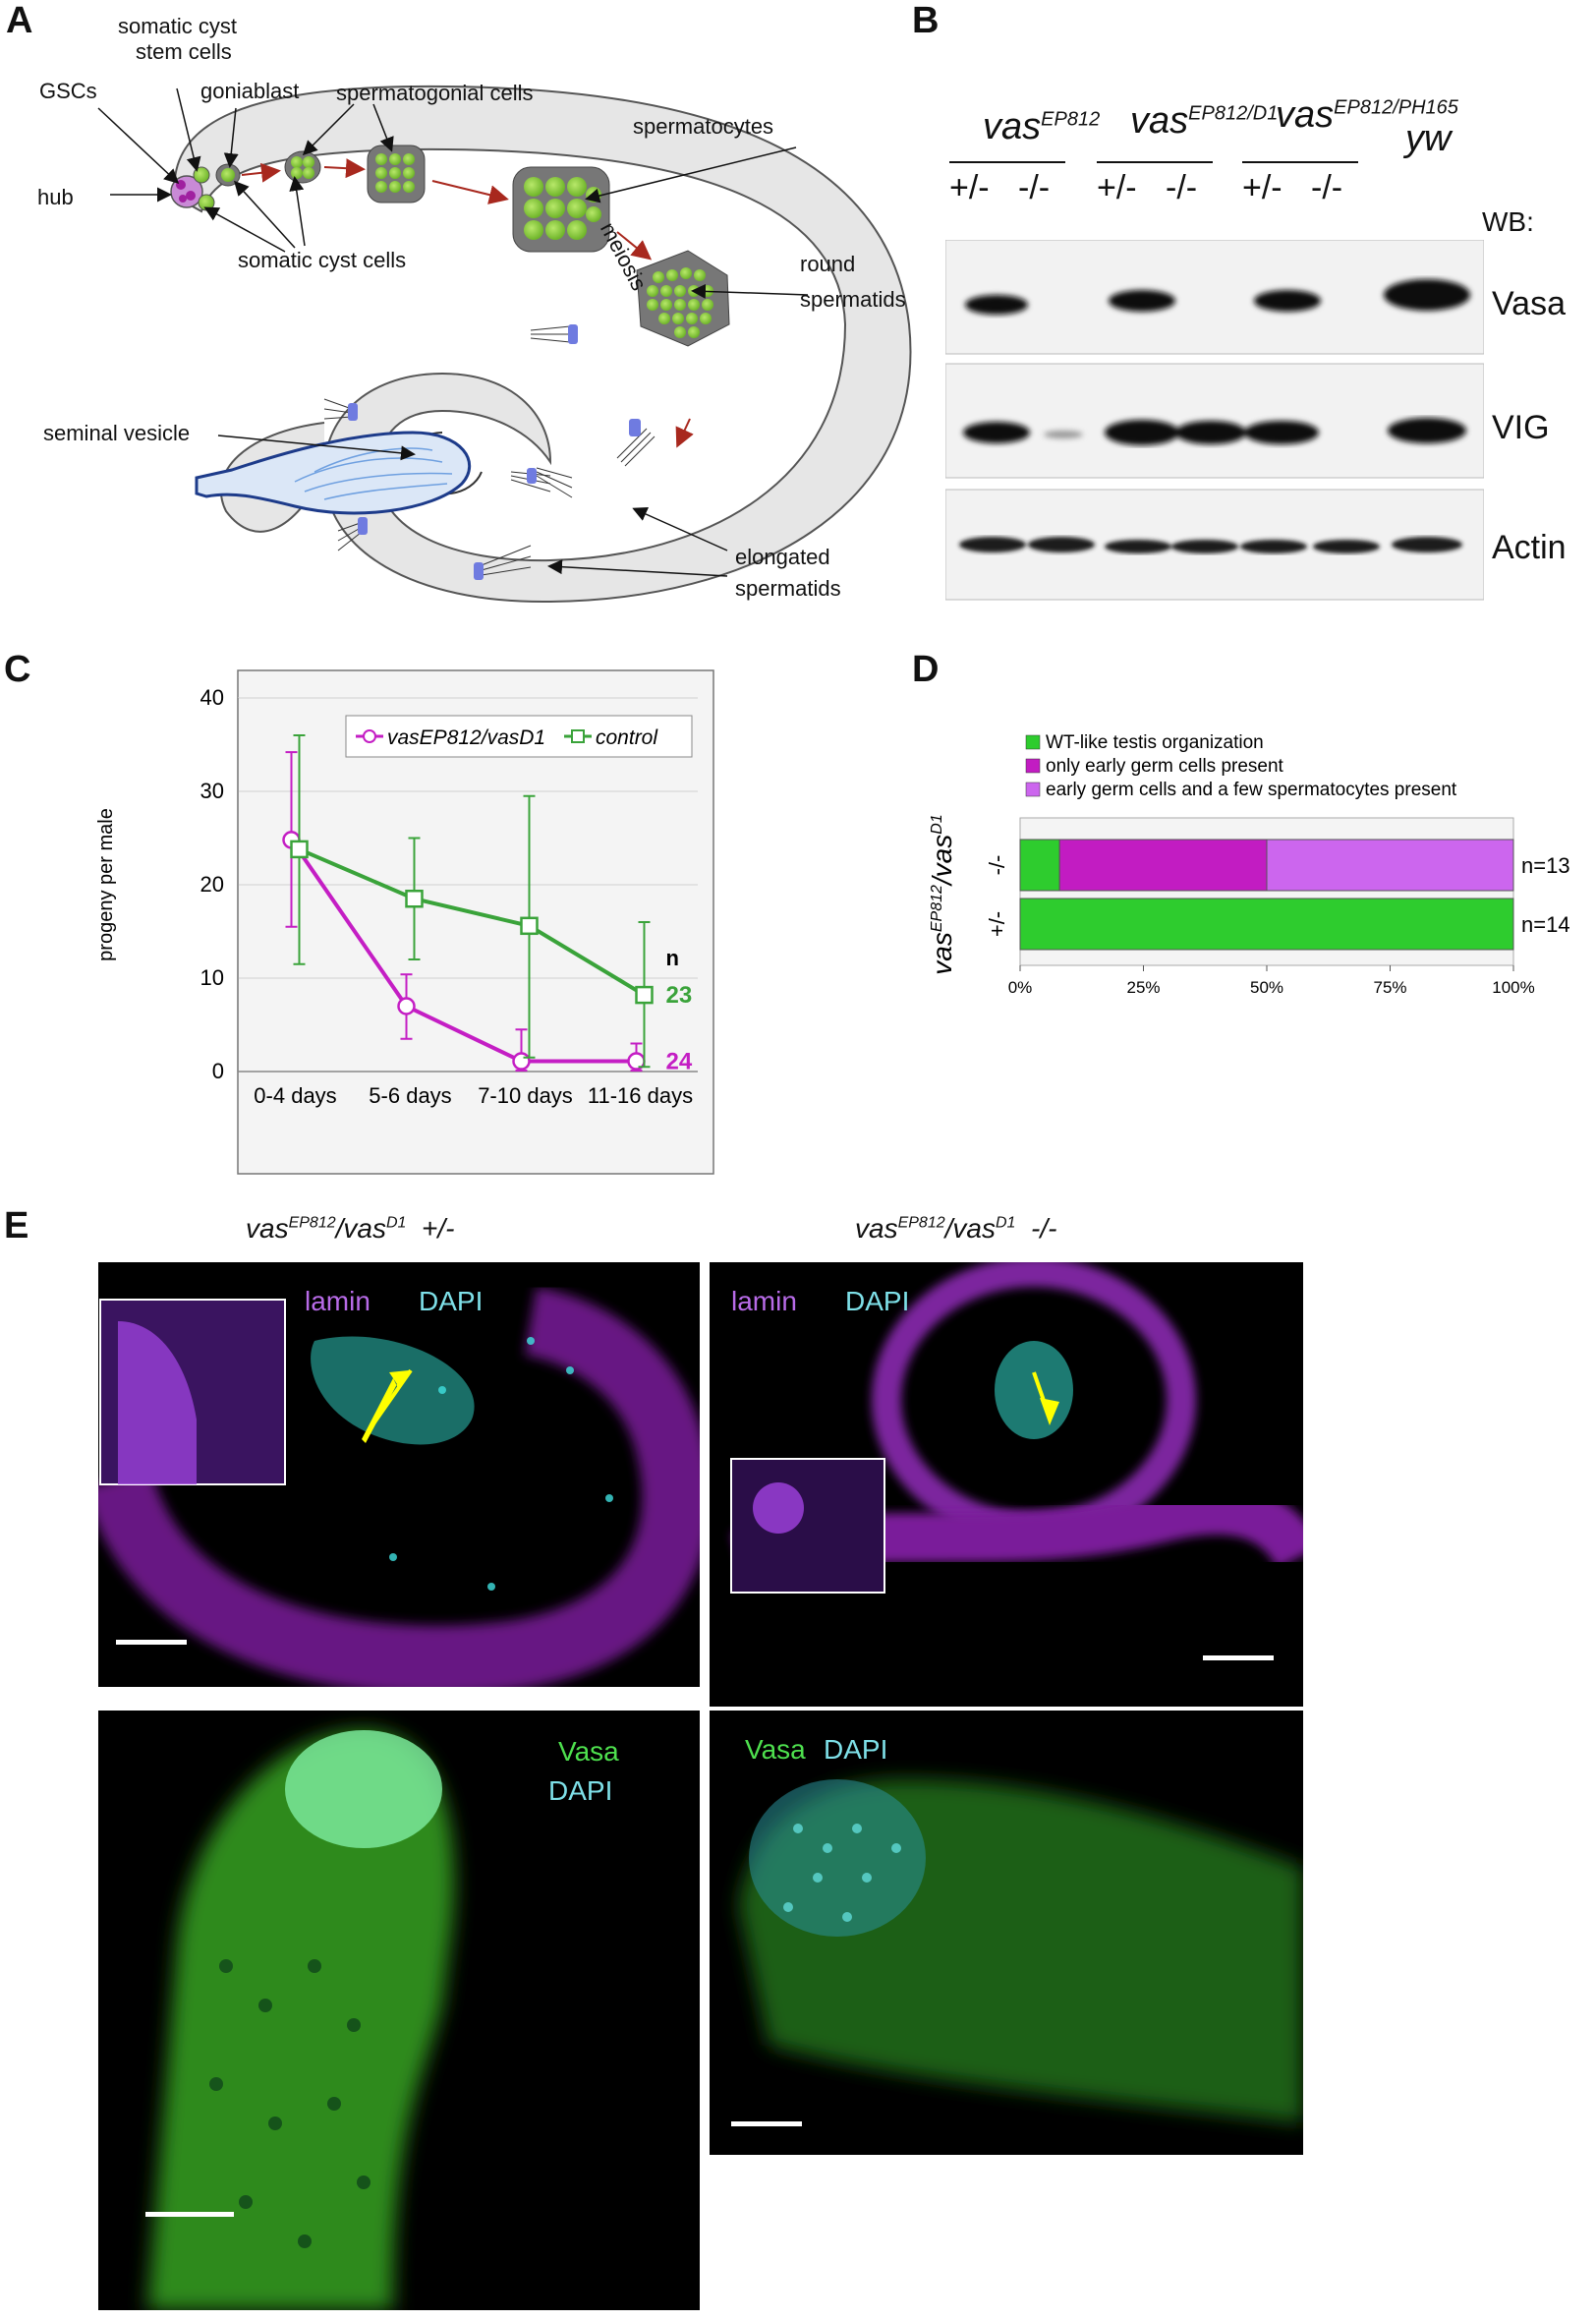 The height and width of the screenshot is (2320, 1596). Describe the element at coordinates (588, 1751) in the screenshot. I see `stain-label-vasa: Vasa` at that location.